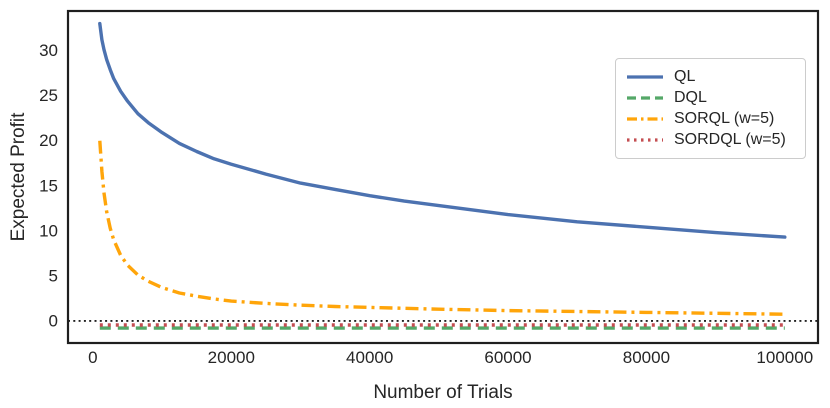  I want to click on legend-item-sordql-w-5: SORDQL (w=5), so click(710, 140).